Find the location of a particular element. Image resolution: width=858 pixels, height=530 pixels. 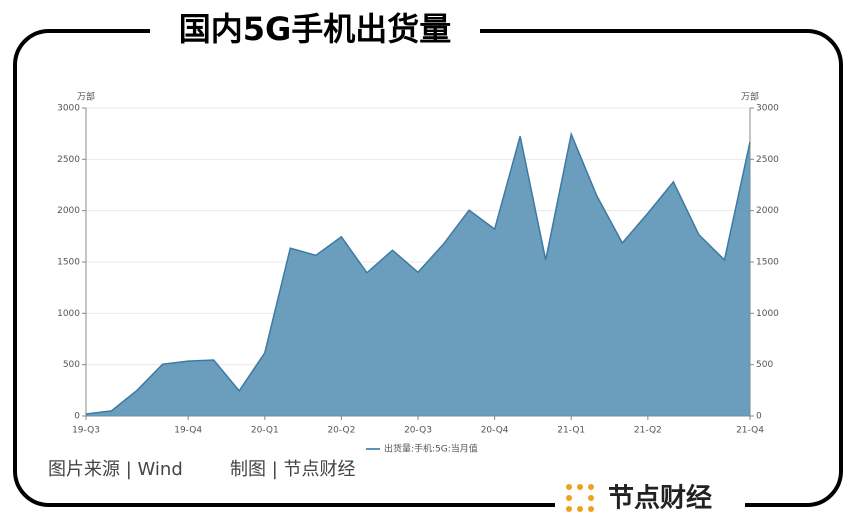

y2-tick-label: 2000 is located at coordinates (767, 211).